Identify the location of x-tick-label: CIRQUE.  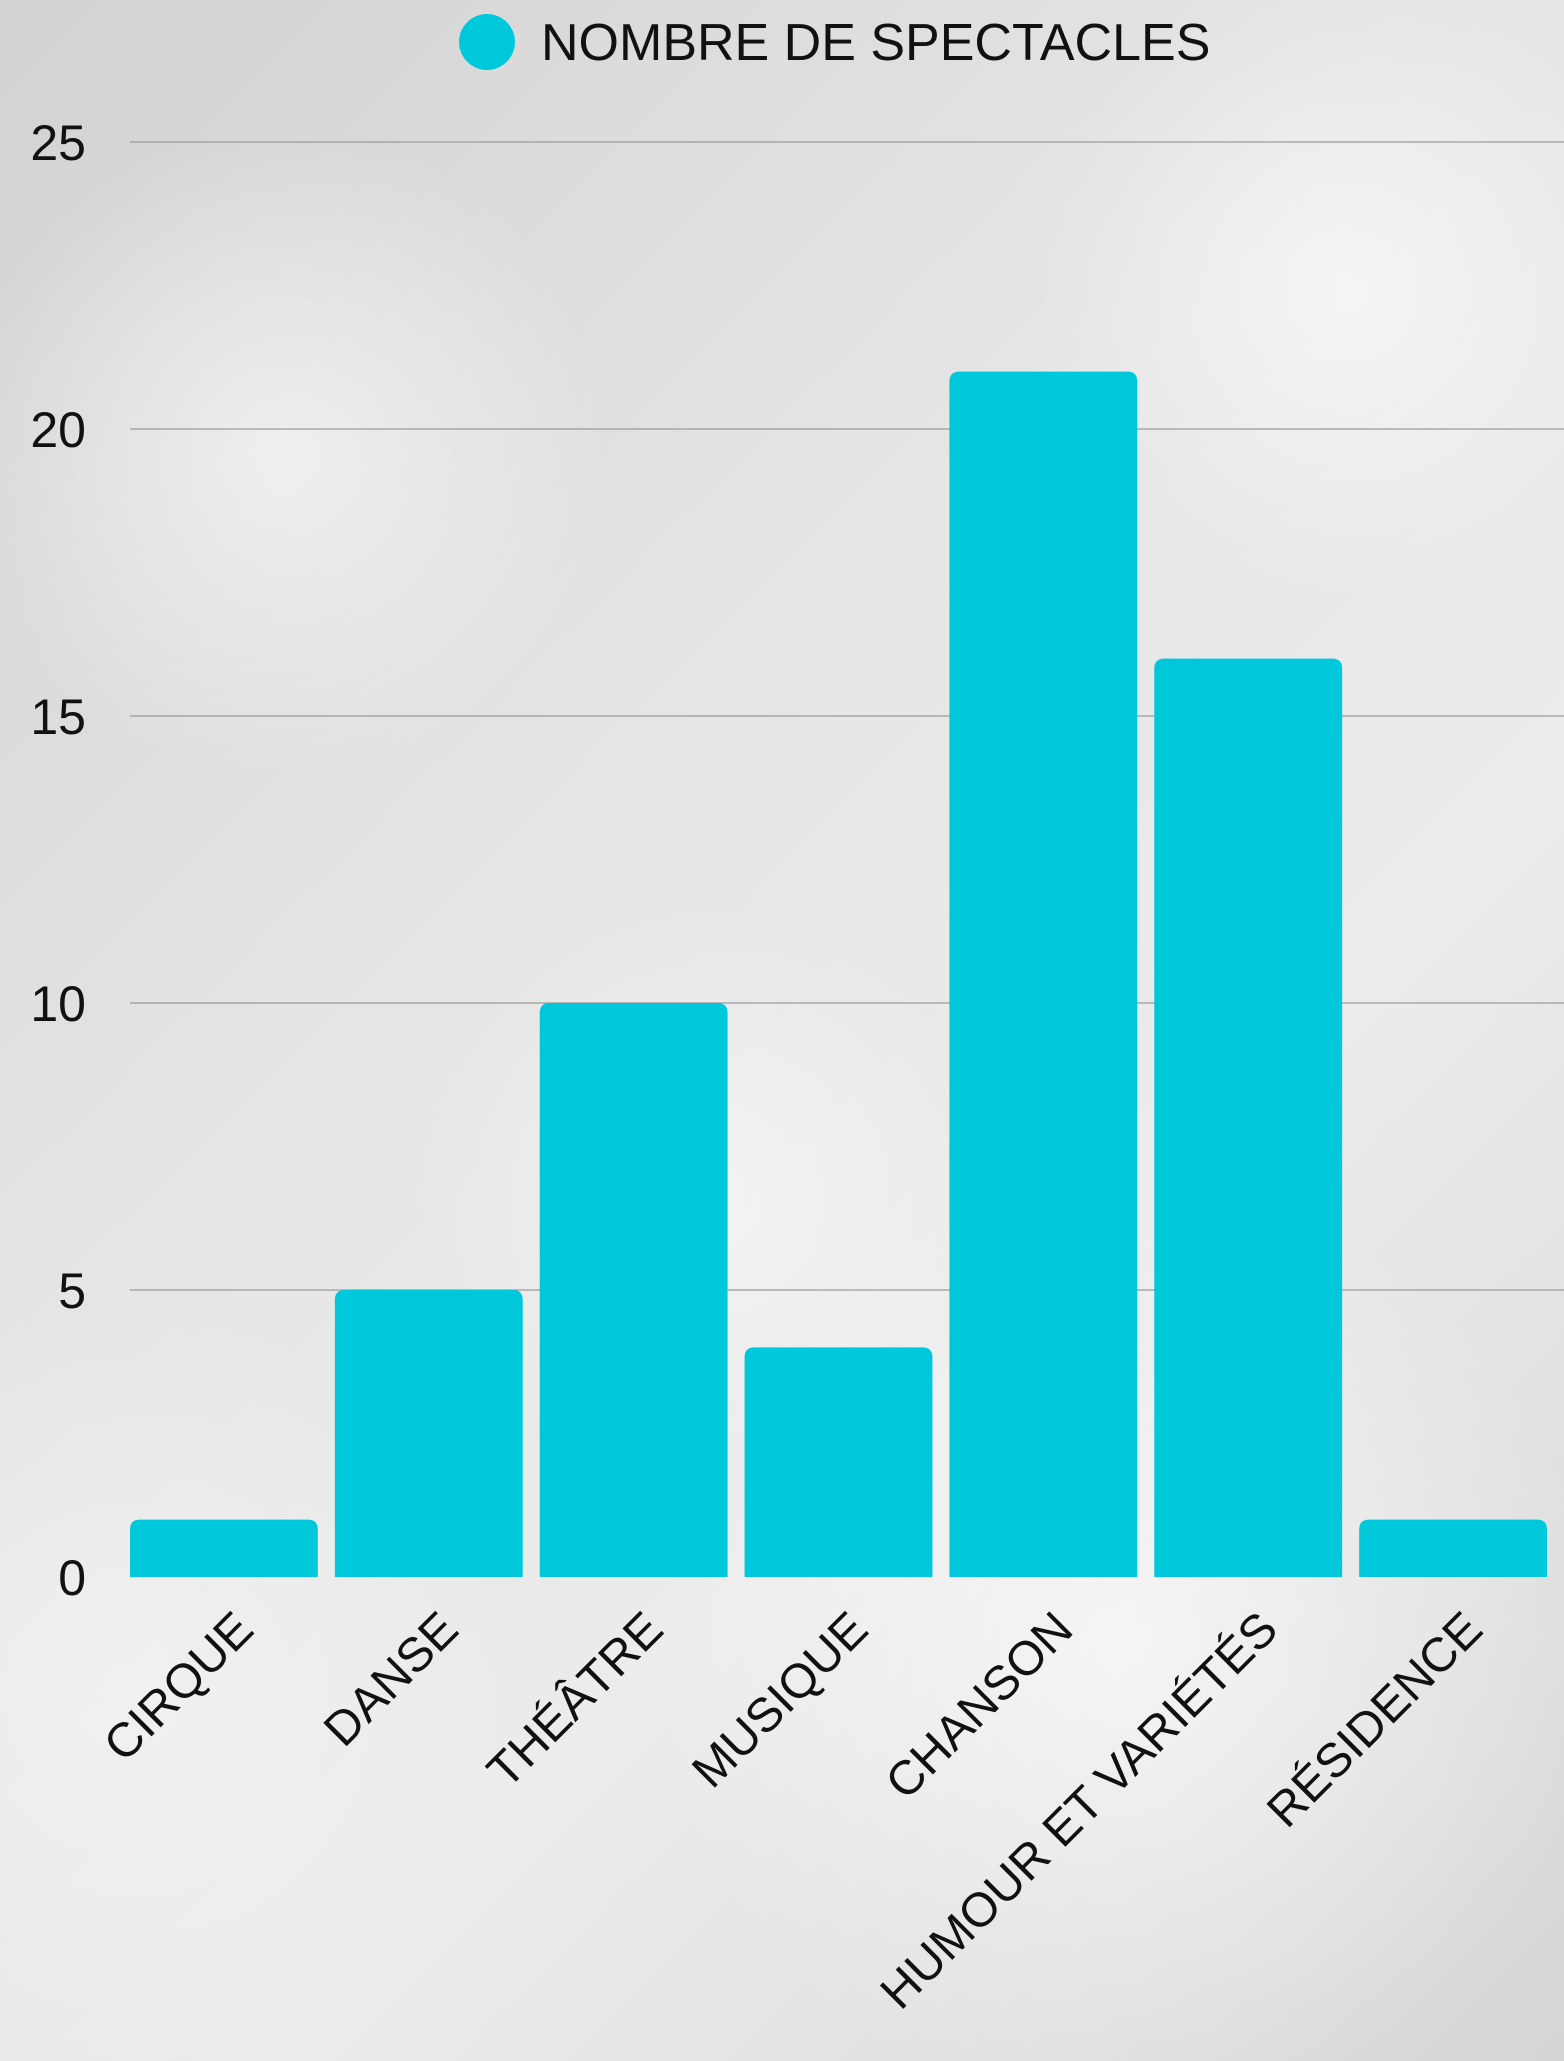
(178, 1686).